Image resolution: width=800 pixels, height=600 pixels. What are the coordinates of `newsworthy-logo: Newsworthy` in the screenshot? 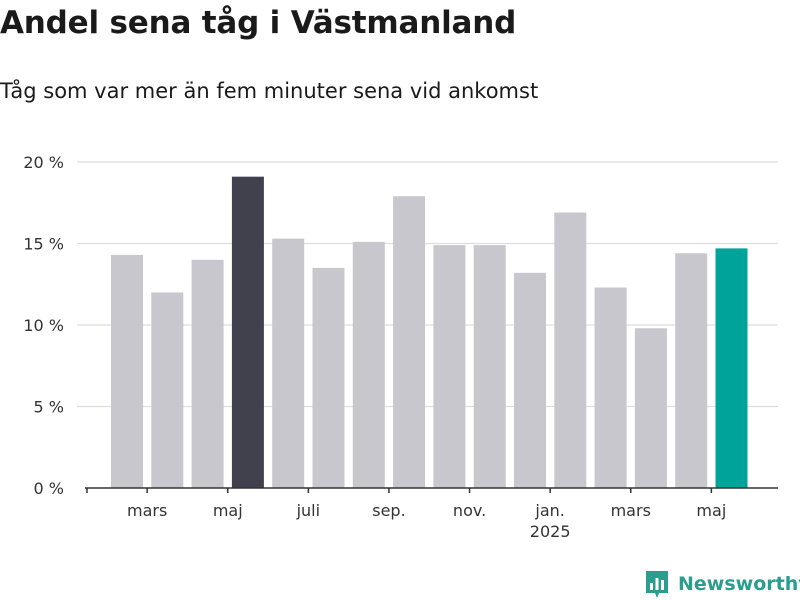 It's located at (722, 584).